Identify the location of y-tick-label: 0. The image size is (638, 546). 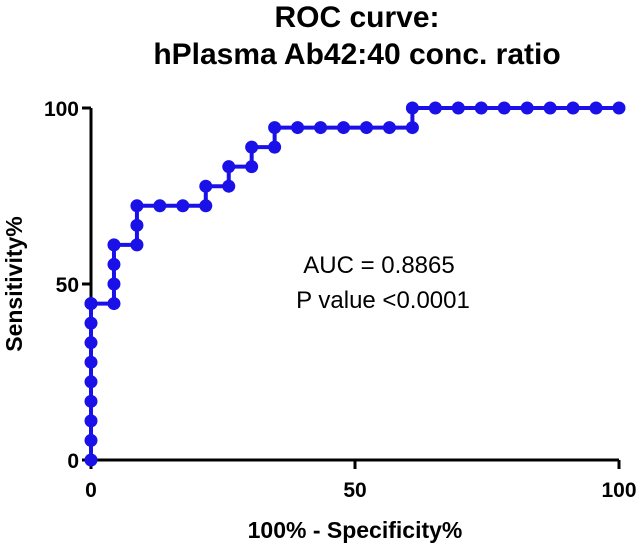
(73, 461).